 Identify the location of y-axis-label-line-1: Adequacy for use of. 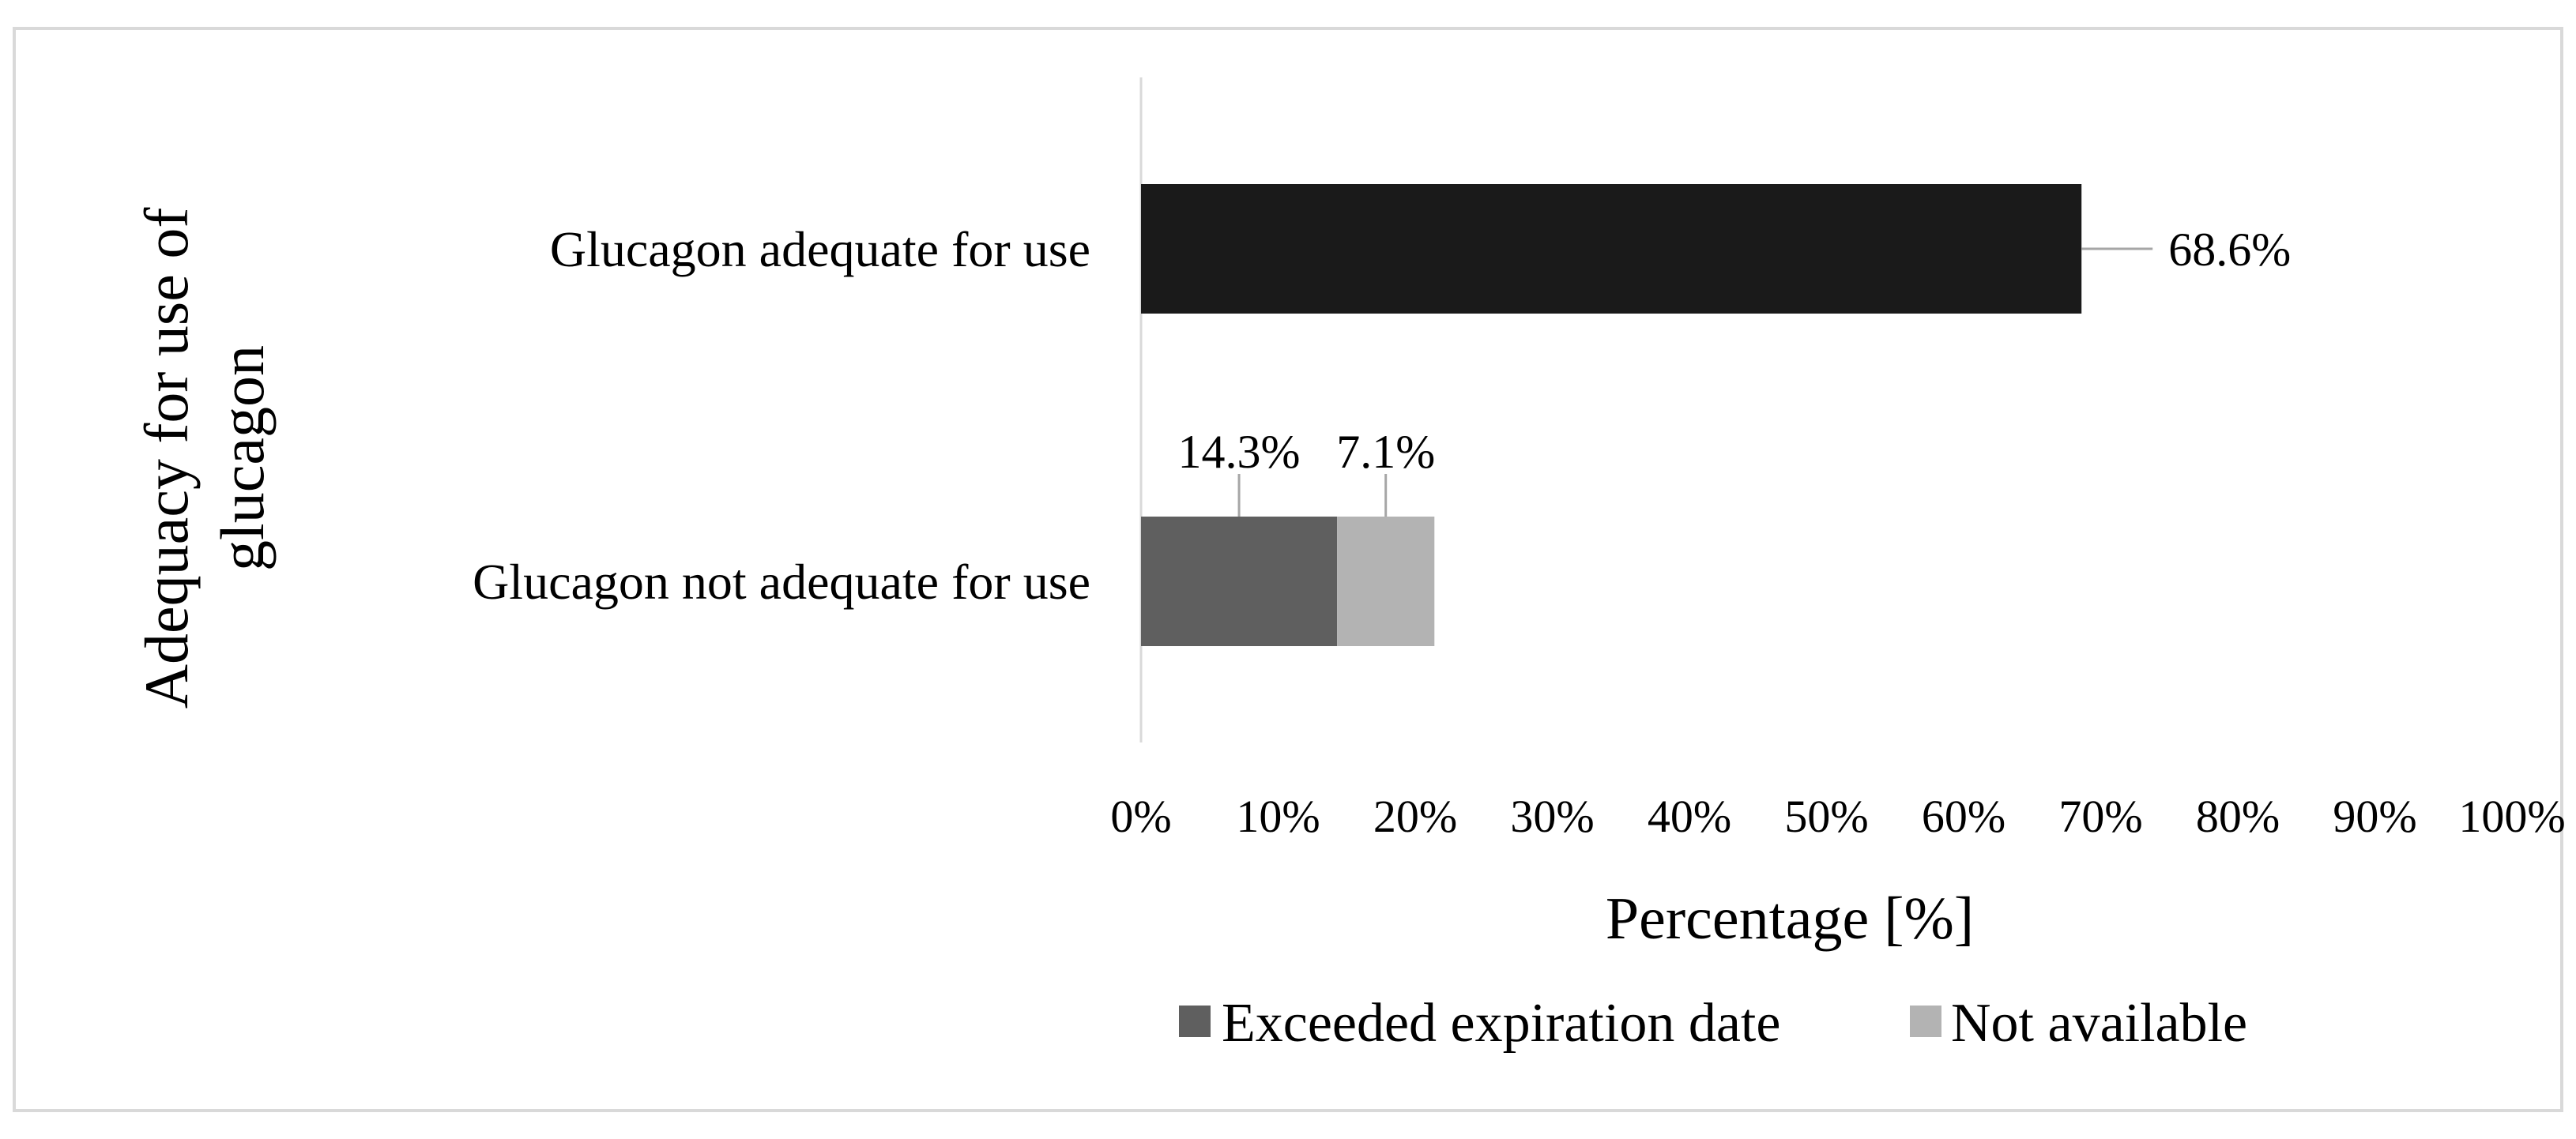
(166, 458).